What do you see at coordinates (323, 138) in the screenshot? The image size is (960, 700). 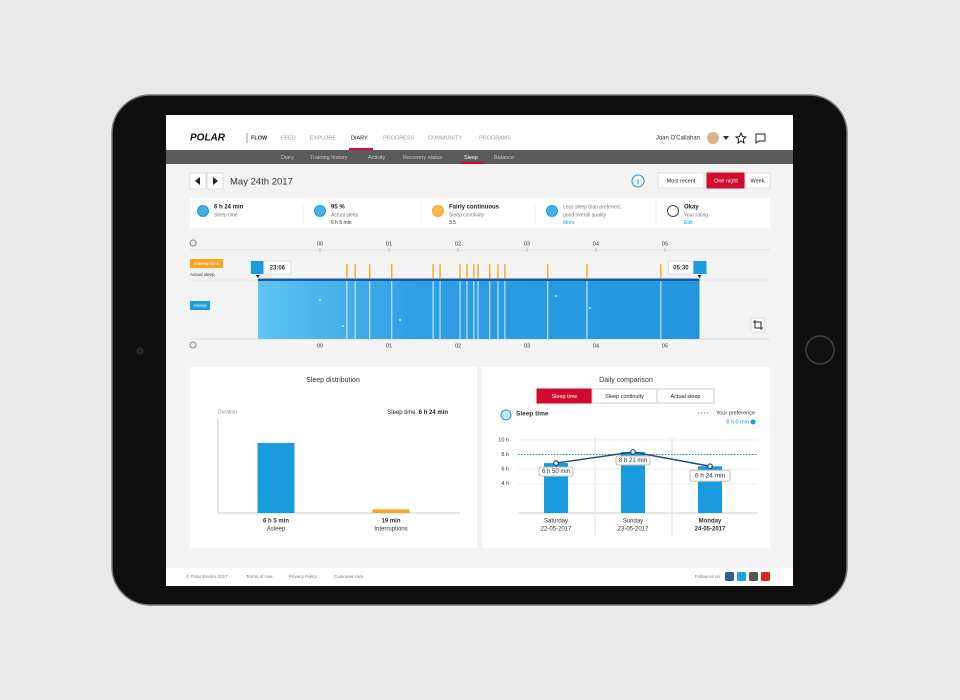 I see `nav-item: EXPLORE` at bounding box center [323, 138].